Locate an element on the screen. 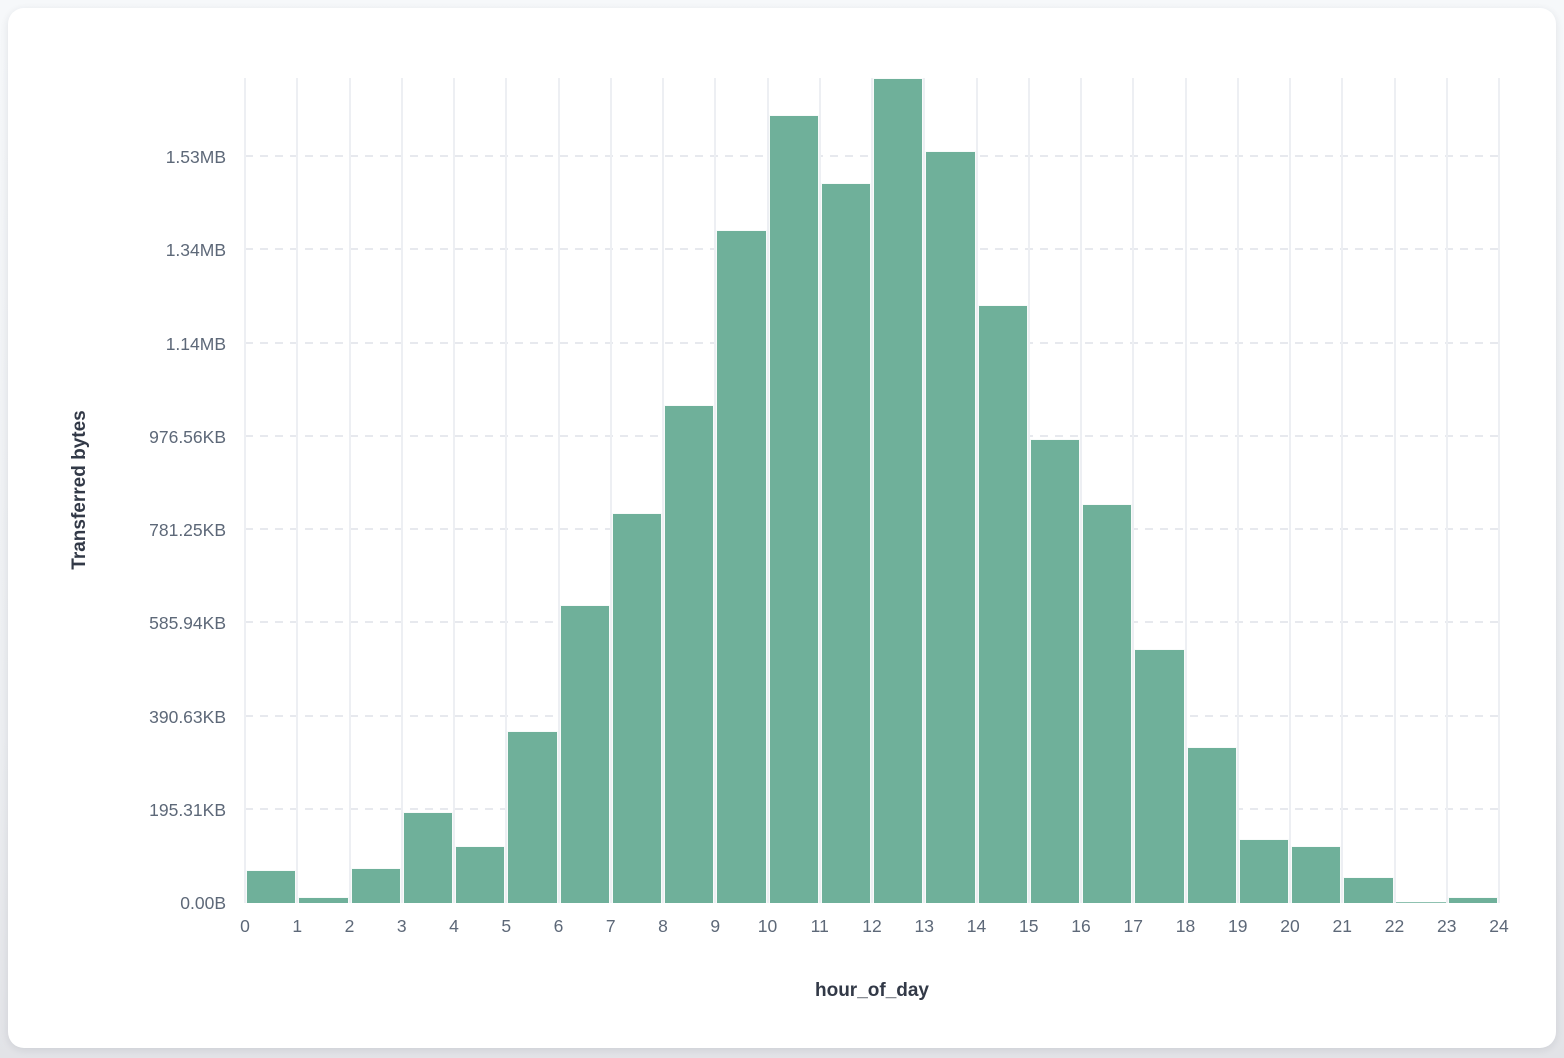 The height and width of the screenshot is (1058, 1564). x-tick-label-19: 19 is located at coordinates (1238, 926).